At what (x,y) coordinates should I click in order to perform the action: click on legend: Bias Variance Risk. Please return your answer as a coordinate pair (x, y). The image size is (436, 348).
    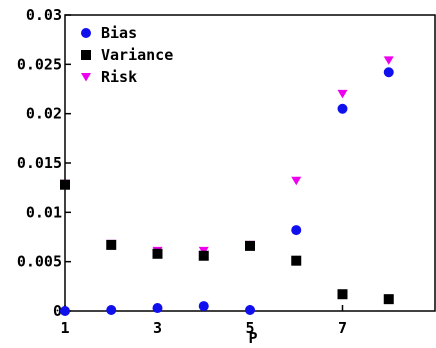
    Looking at the image, I should click on (127, 55).